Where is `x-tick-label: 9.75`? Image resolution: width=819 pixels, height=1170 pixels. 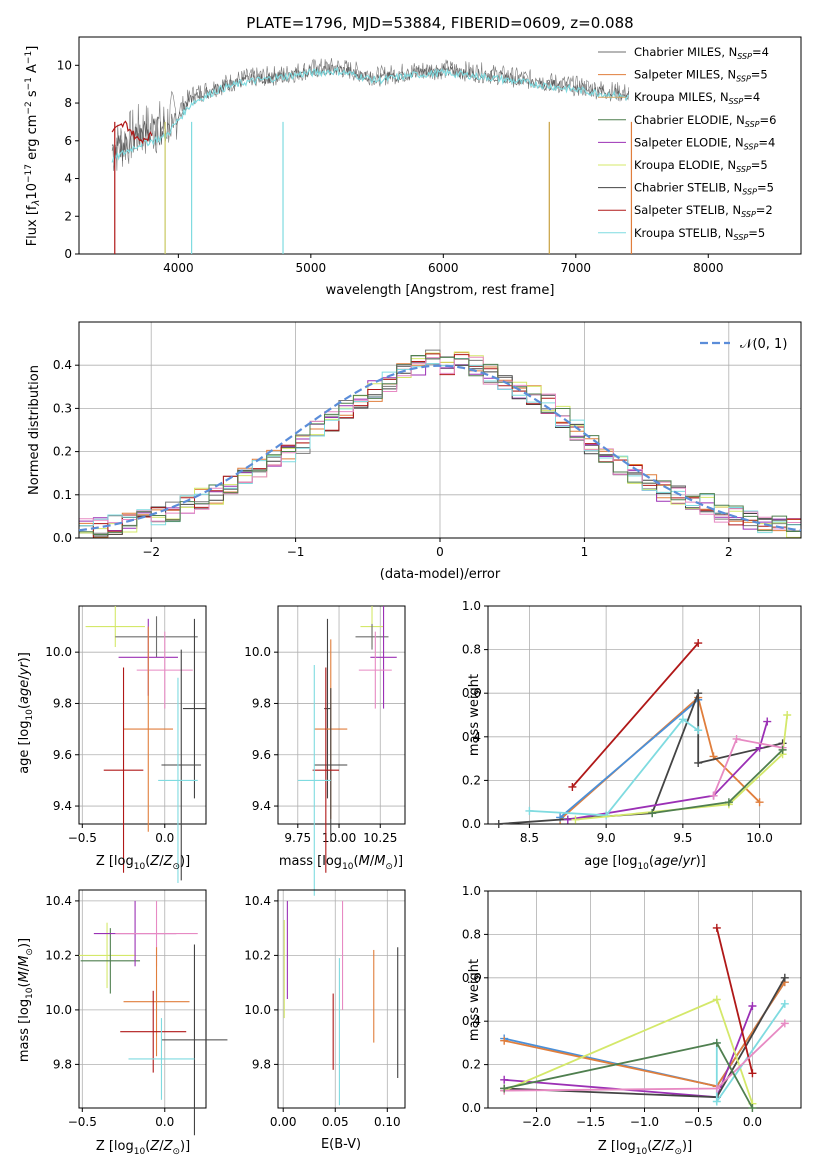
x-tick-label: 9.75 is located at coordinates (297, 838).